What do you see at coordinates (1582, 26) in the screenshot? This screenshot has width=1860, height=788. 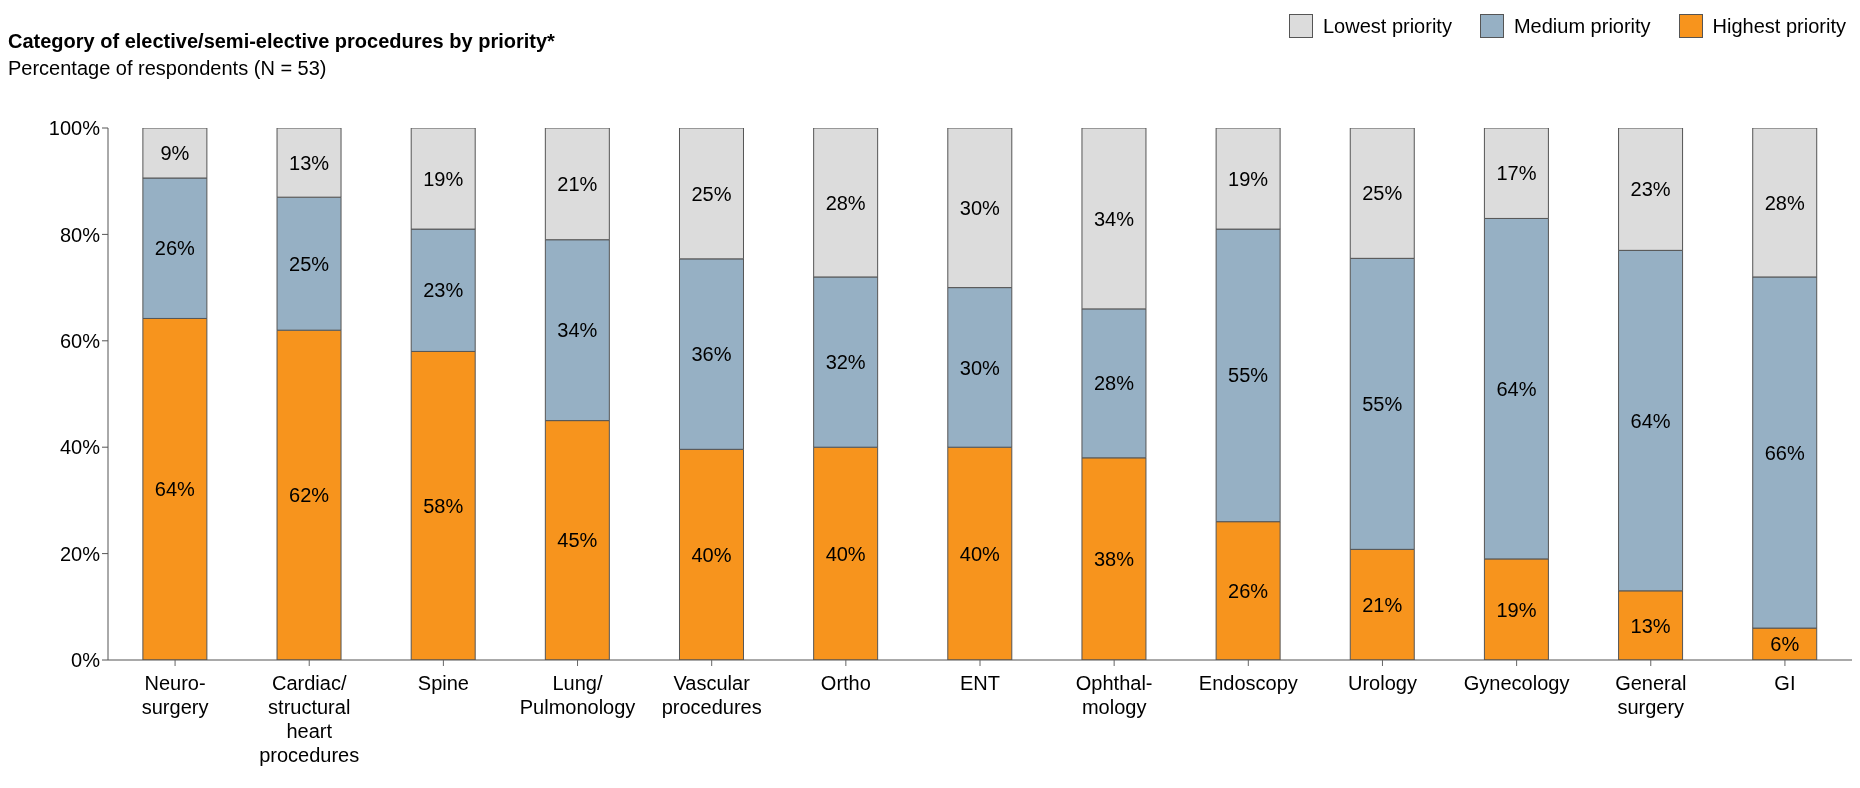 I see `legend-label: Medium priority` at bounding box center [1582, 26].